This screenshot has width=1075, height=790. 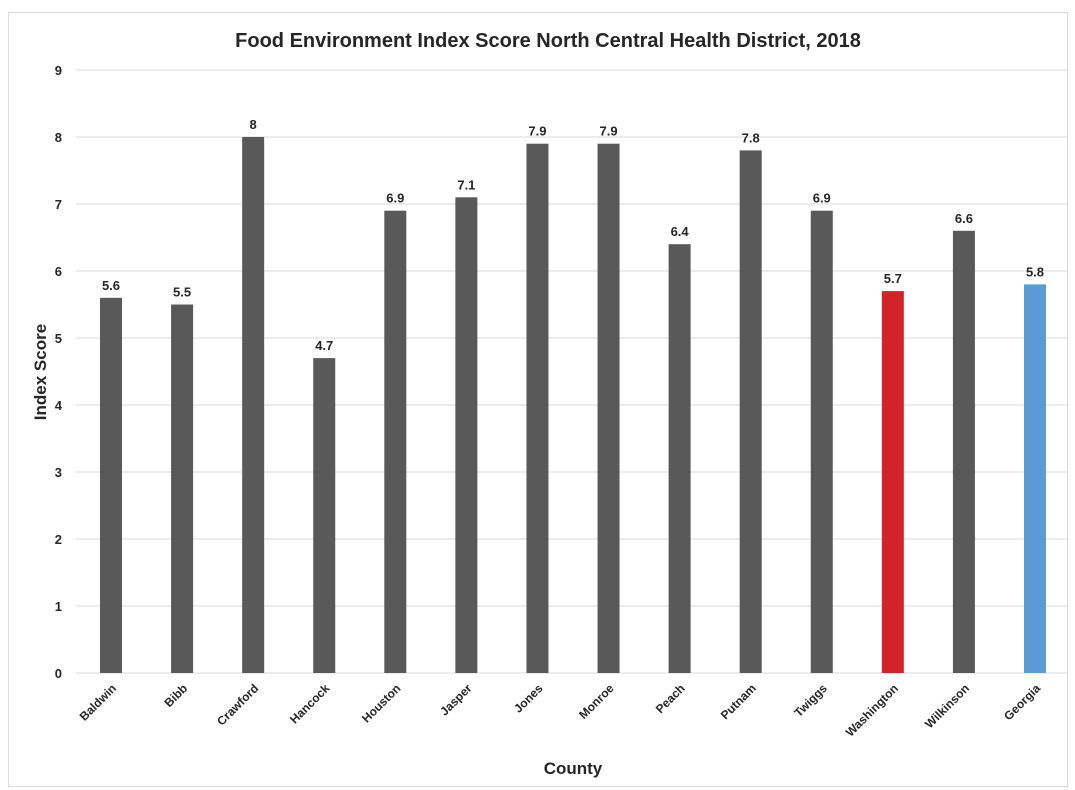 What do you see at coordinates (821, 441) in the screenshot?
I see `bar-twiggs` at bounding box center [821, 441].